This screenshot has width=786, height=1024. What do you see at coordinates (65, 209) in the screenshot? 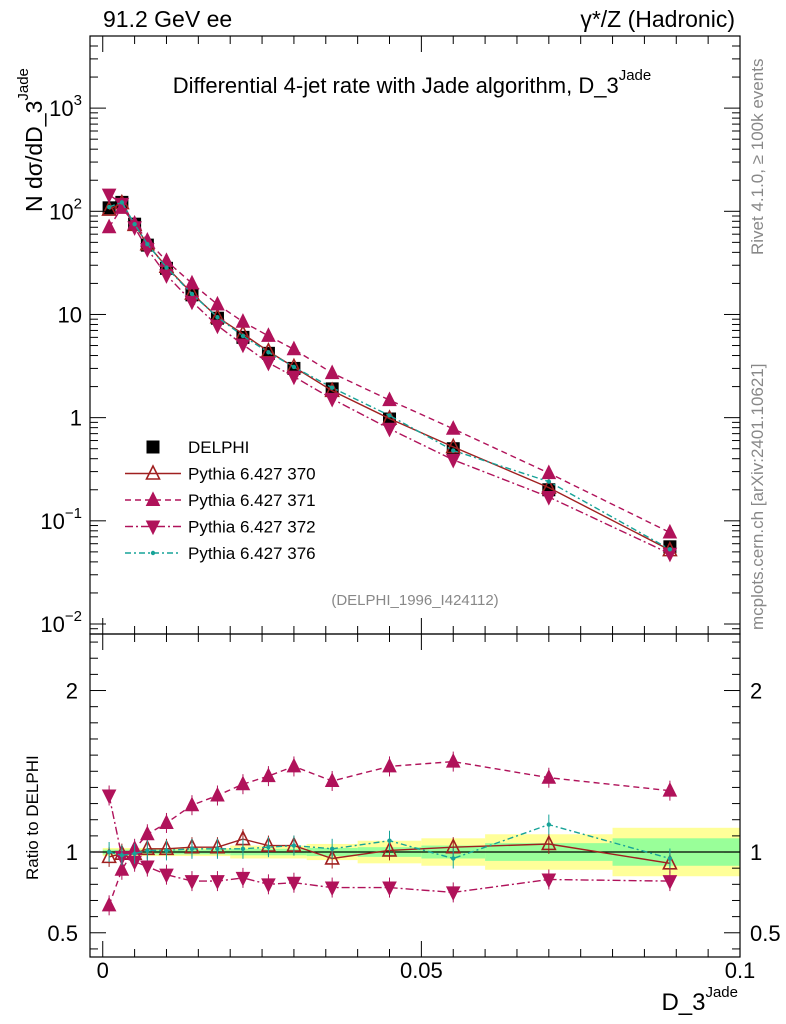
I see `y-tick-label: 10²` at bounding box center [65, 209].